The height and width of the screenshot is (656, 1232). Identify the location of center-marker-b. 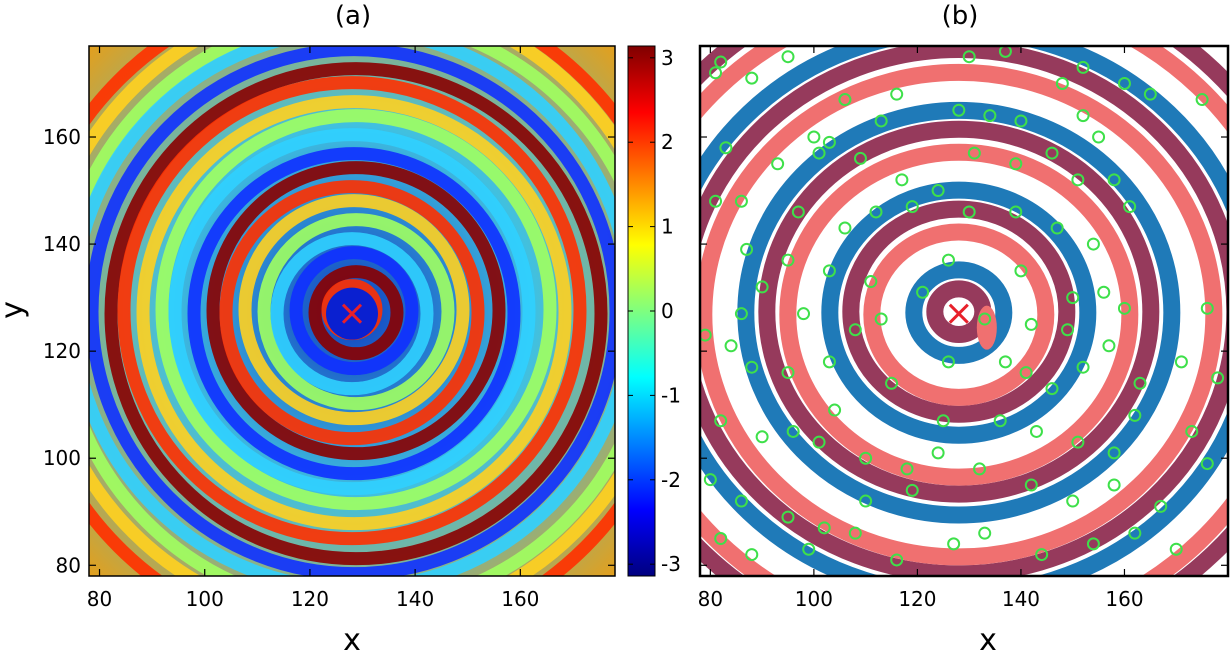
(958, 313).